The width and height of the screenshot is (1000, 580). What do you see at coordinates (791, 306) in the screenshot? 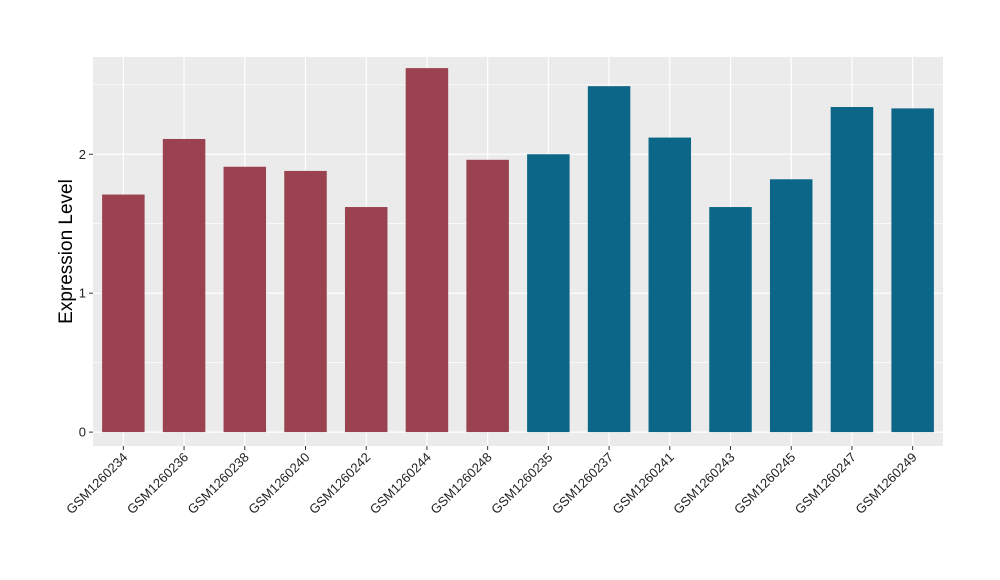
I see `bar-GSM1260245` at bounding box center [791, 306].